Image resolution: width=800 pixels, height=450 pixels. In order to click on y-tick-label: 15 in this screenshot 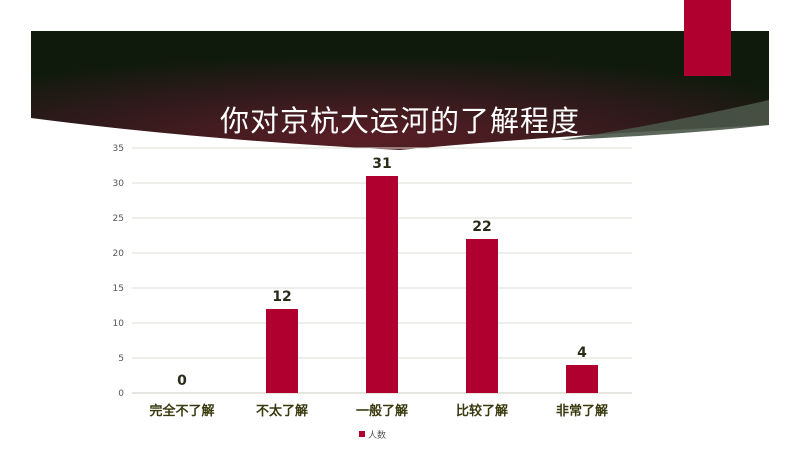, I will do `click(118, 289)`.